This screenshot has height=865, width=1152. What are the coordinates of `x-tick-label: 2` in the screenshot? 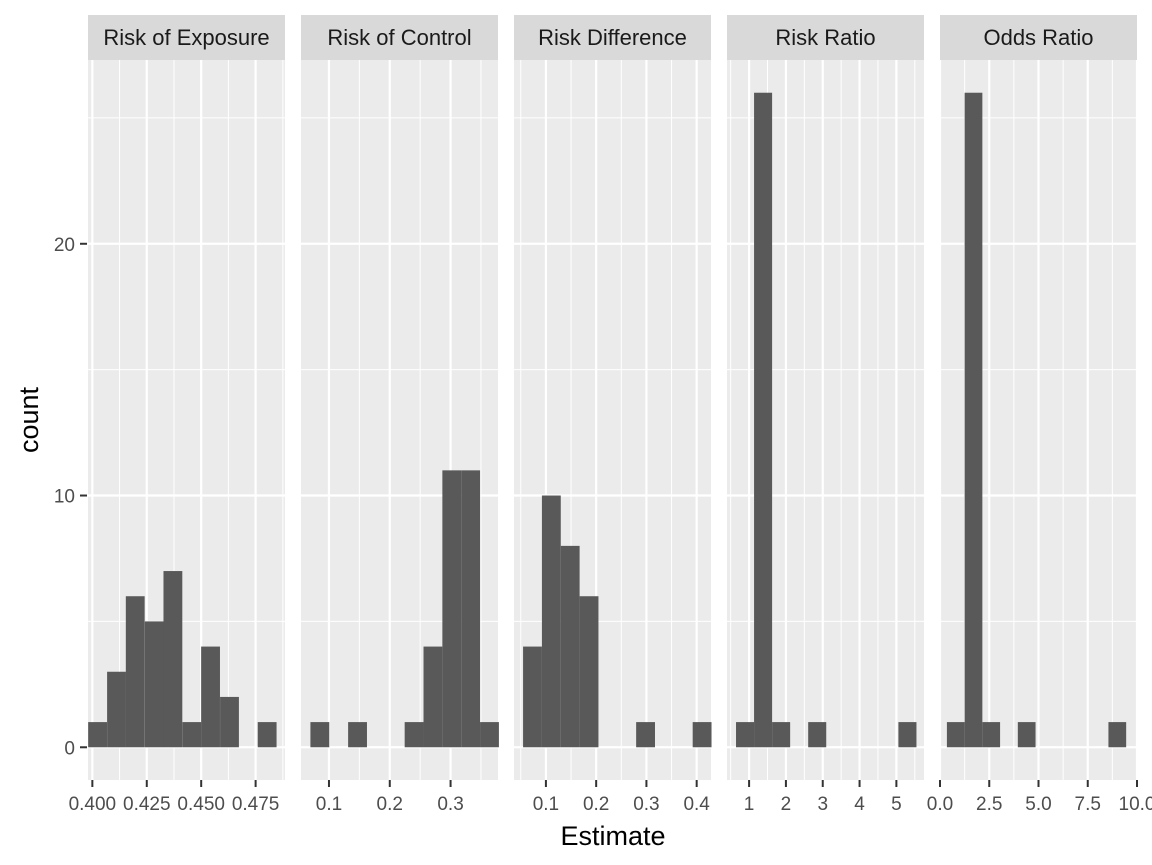 It's located at (786, 804).